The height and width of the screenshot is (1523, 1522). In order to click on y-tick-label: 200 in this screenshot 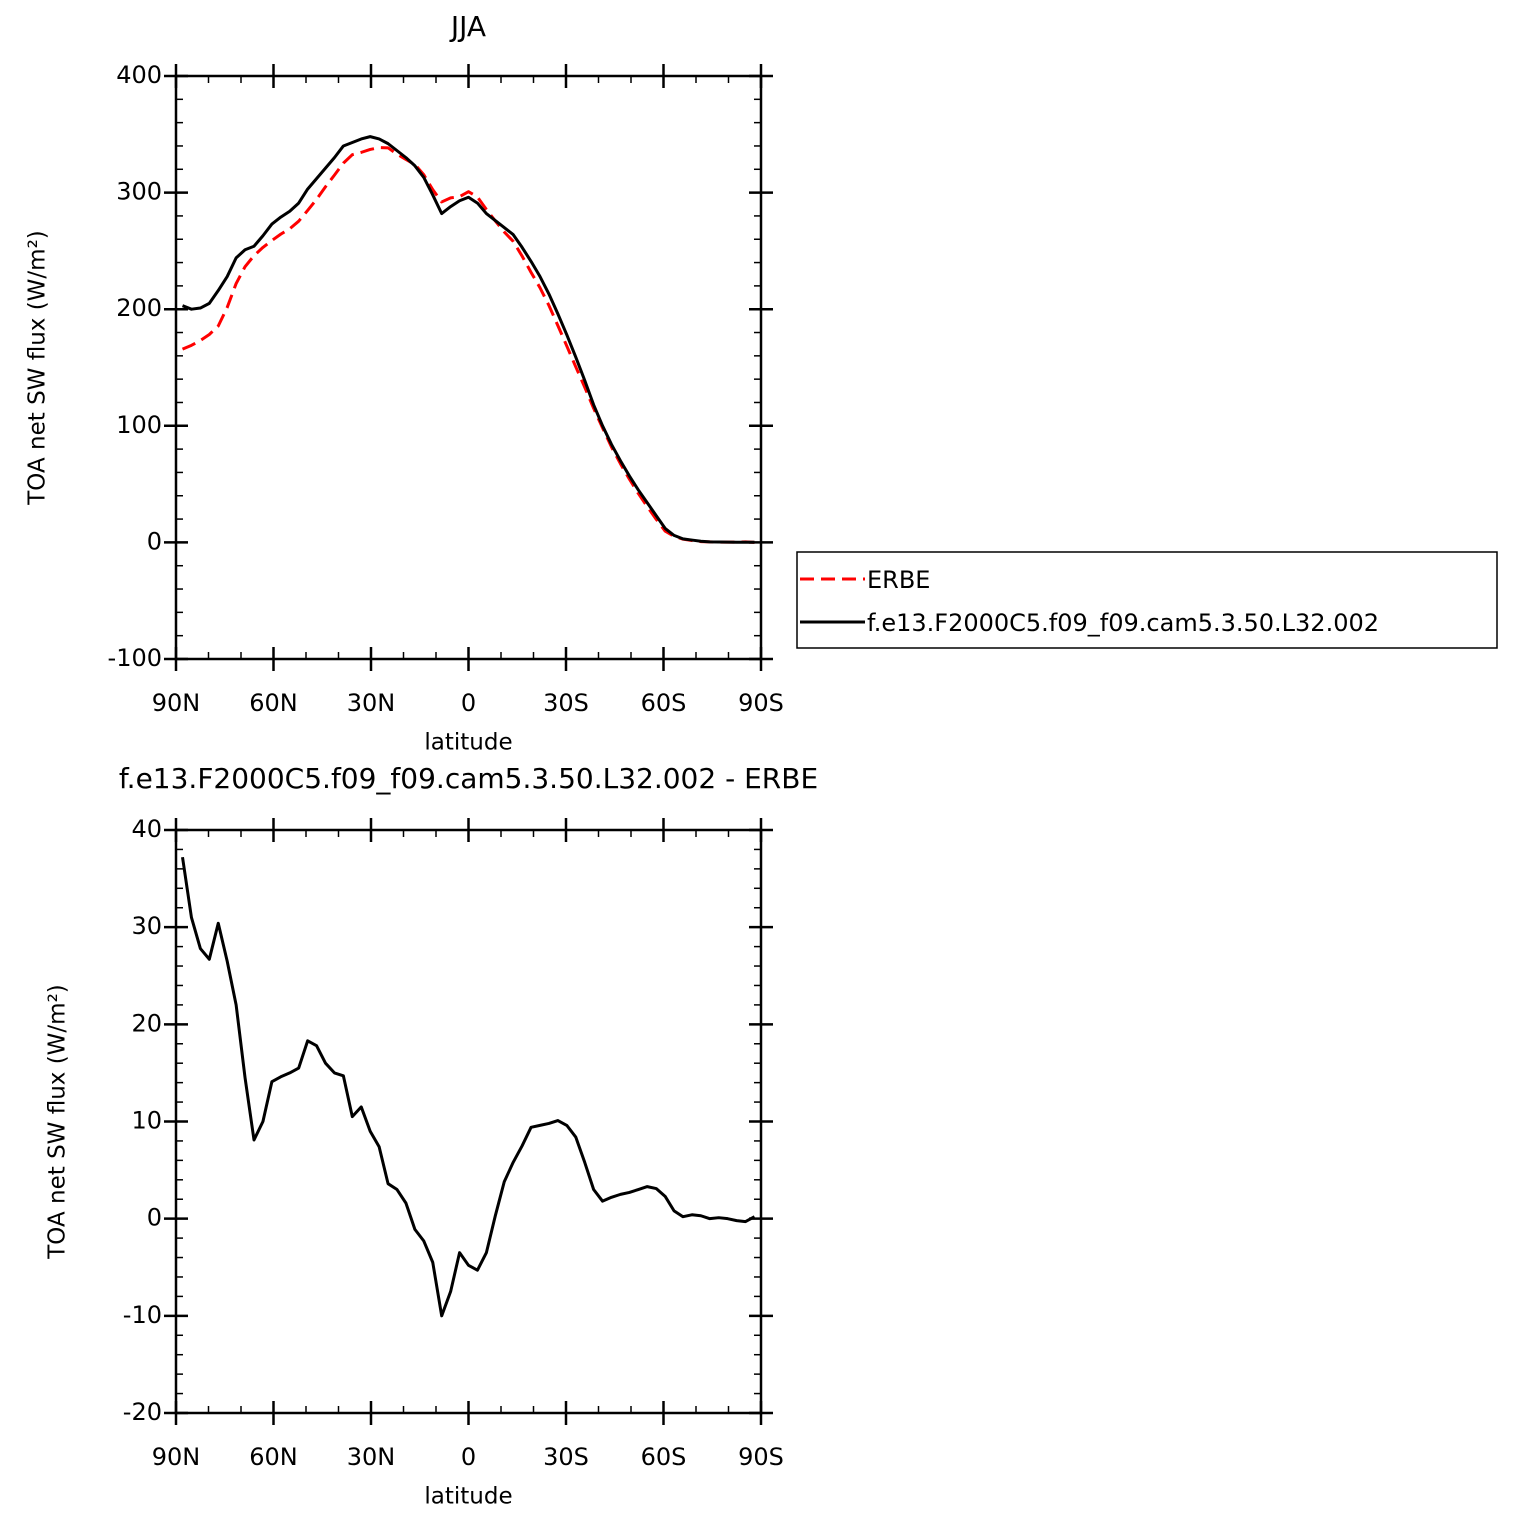, I will do `click(139, 308)`.